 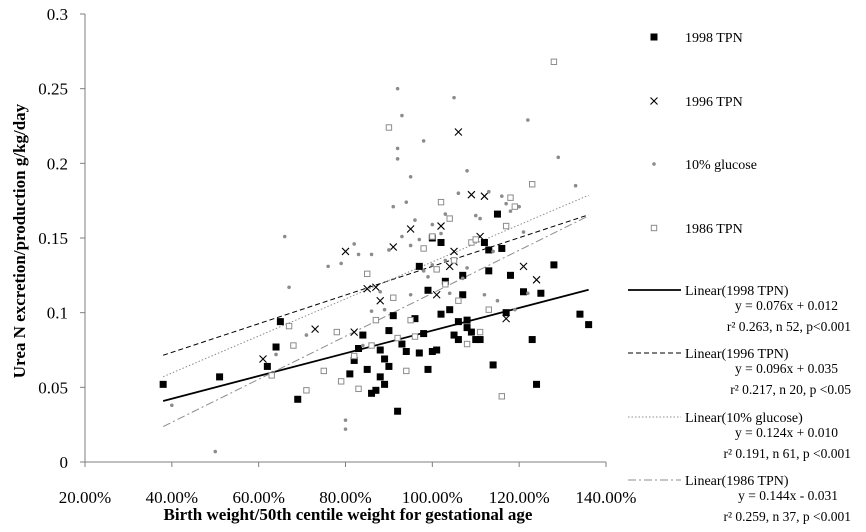 What do you see at coordinates (744, 418) in the screenshot?
I see `legend-label: Linear(10% glucose)` at bounding box center [744, 418].